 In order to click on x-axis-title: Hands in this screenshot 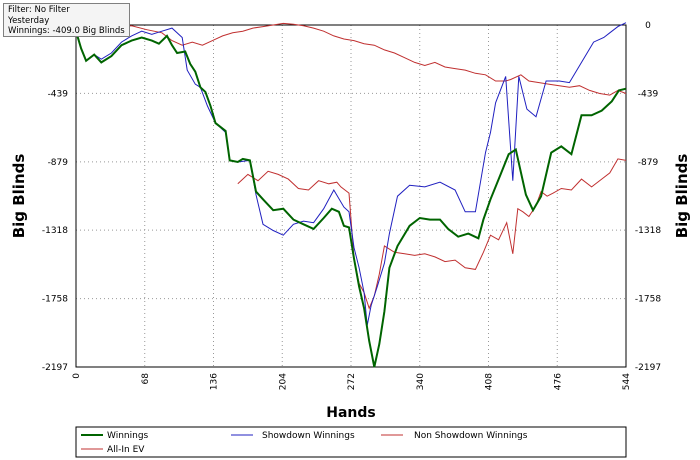, I will do `click(351, 413)`.